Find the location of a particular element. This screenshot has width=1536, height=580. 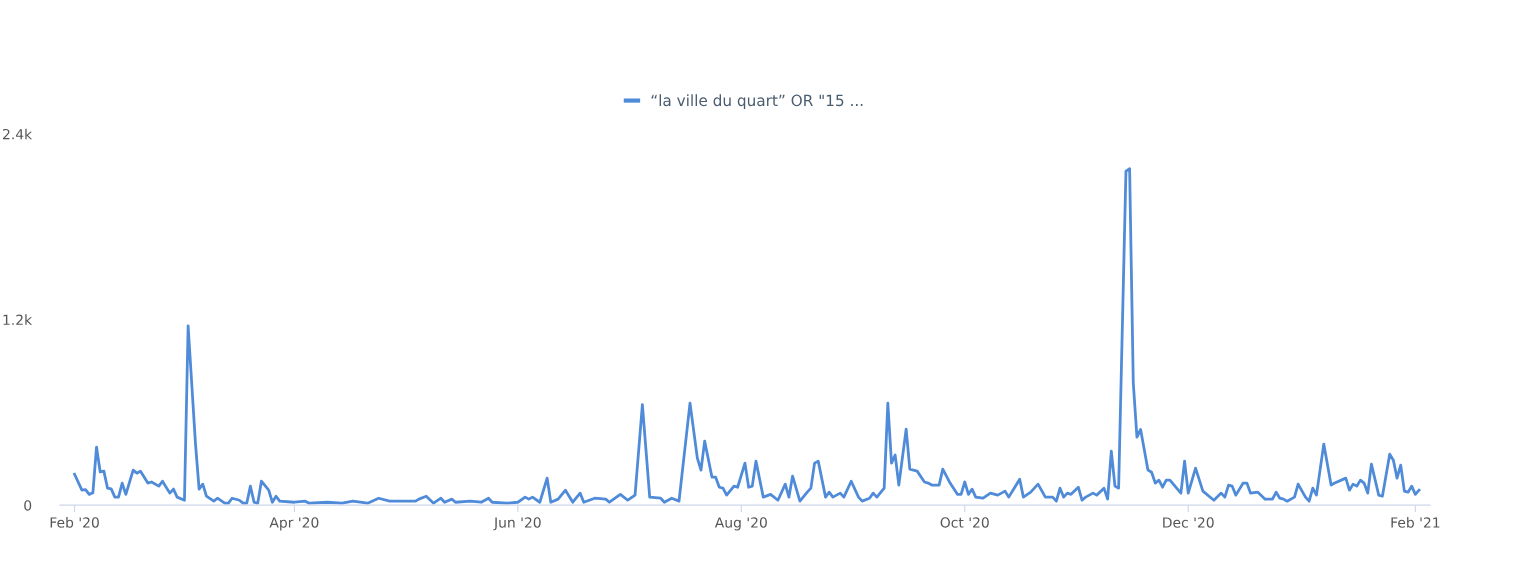

x-tick-label: Apr '20 is located at coordinates (294, 524).